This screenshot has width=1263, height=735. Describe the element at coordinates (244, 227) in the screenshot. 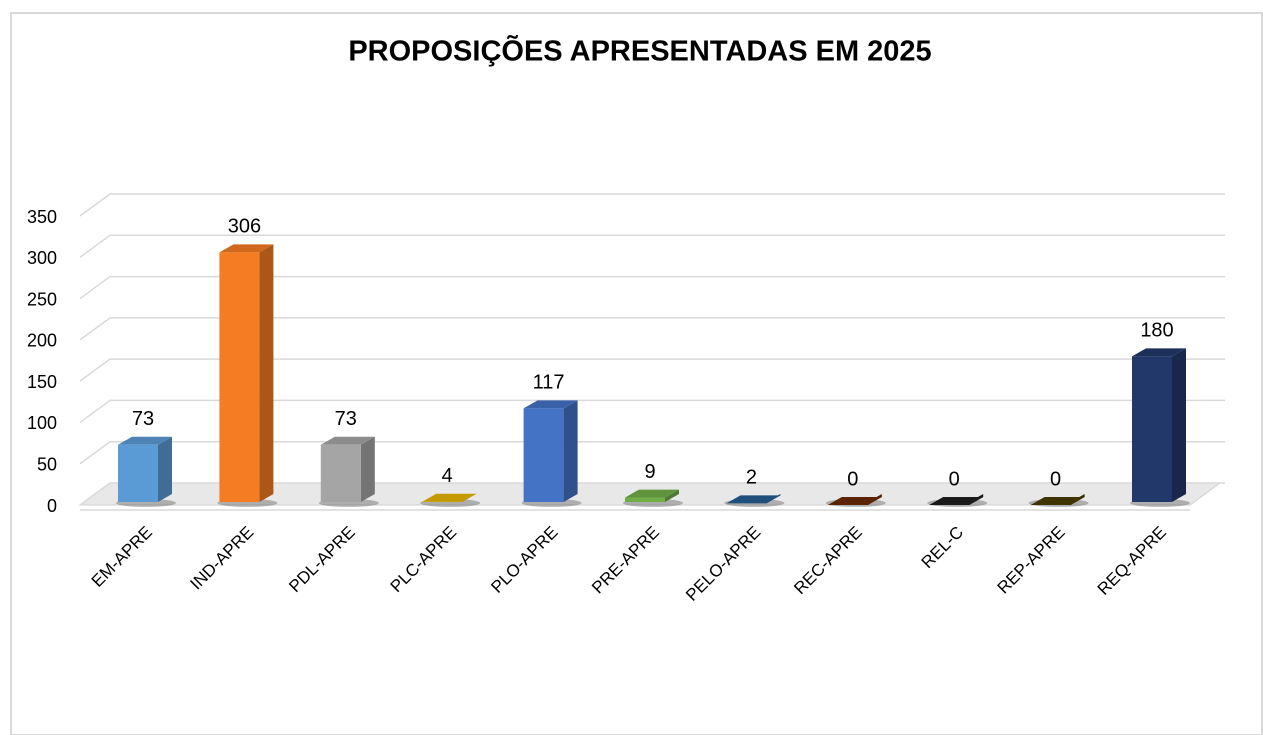

I see `value-label: 306` at that location.